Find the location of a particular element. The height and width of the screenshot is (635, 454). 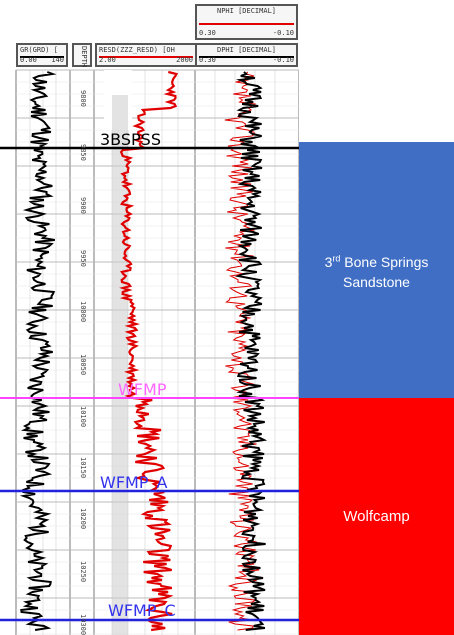

depth-label: 10000 is located at coordinates (83, 312).